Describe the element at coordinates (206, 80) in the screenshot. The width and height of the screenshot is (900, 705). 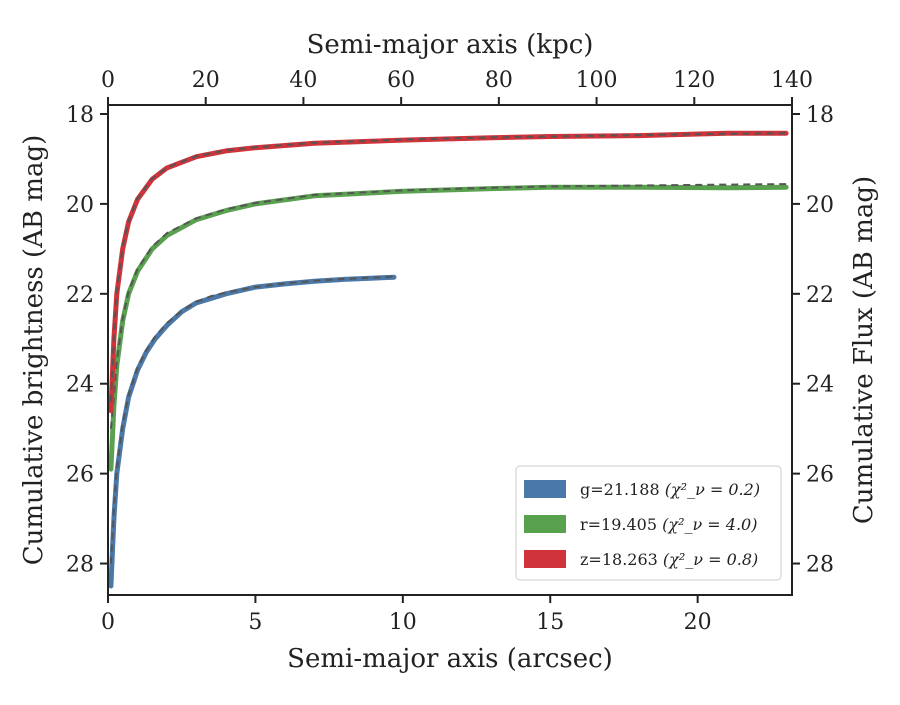
I see `top-x-tick-label: 20` at that location.